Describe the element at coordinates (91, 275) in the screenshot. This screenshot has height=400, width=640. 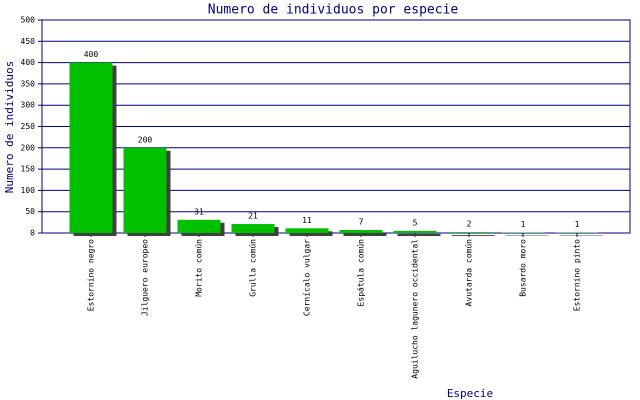
I see `x-tick-label: Estornino negro` at that location.